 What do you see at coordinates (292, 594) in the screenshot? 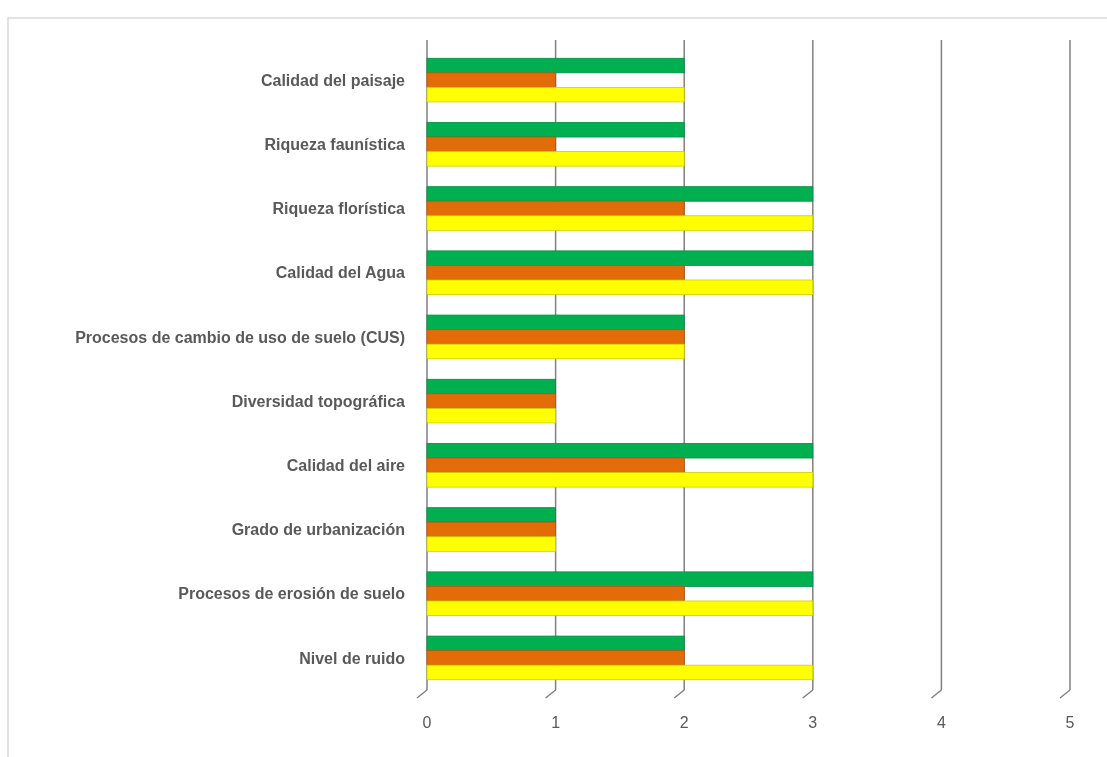
I see `y-tick-label: Procesos de erosión de suelo` at bounding box center [292, 594].